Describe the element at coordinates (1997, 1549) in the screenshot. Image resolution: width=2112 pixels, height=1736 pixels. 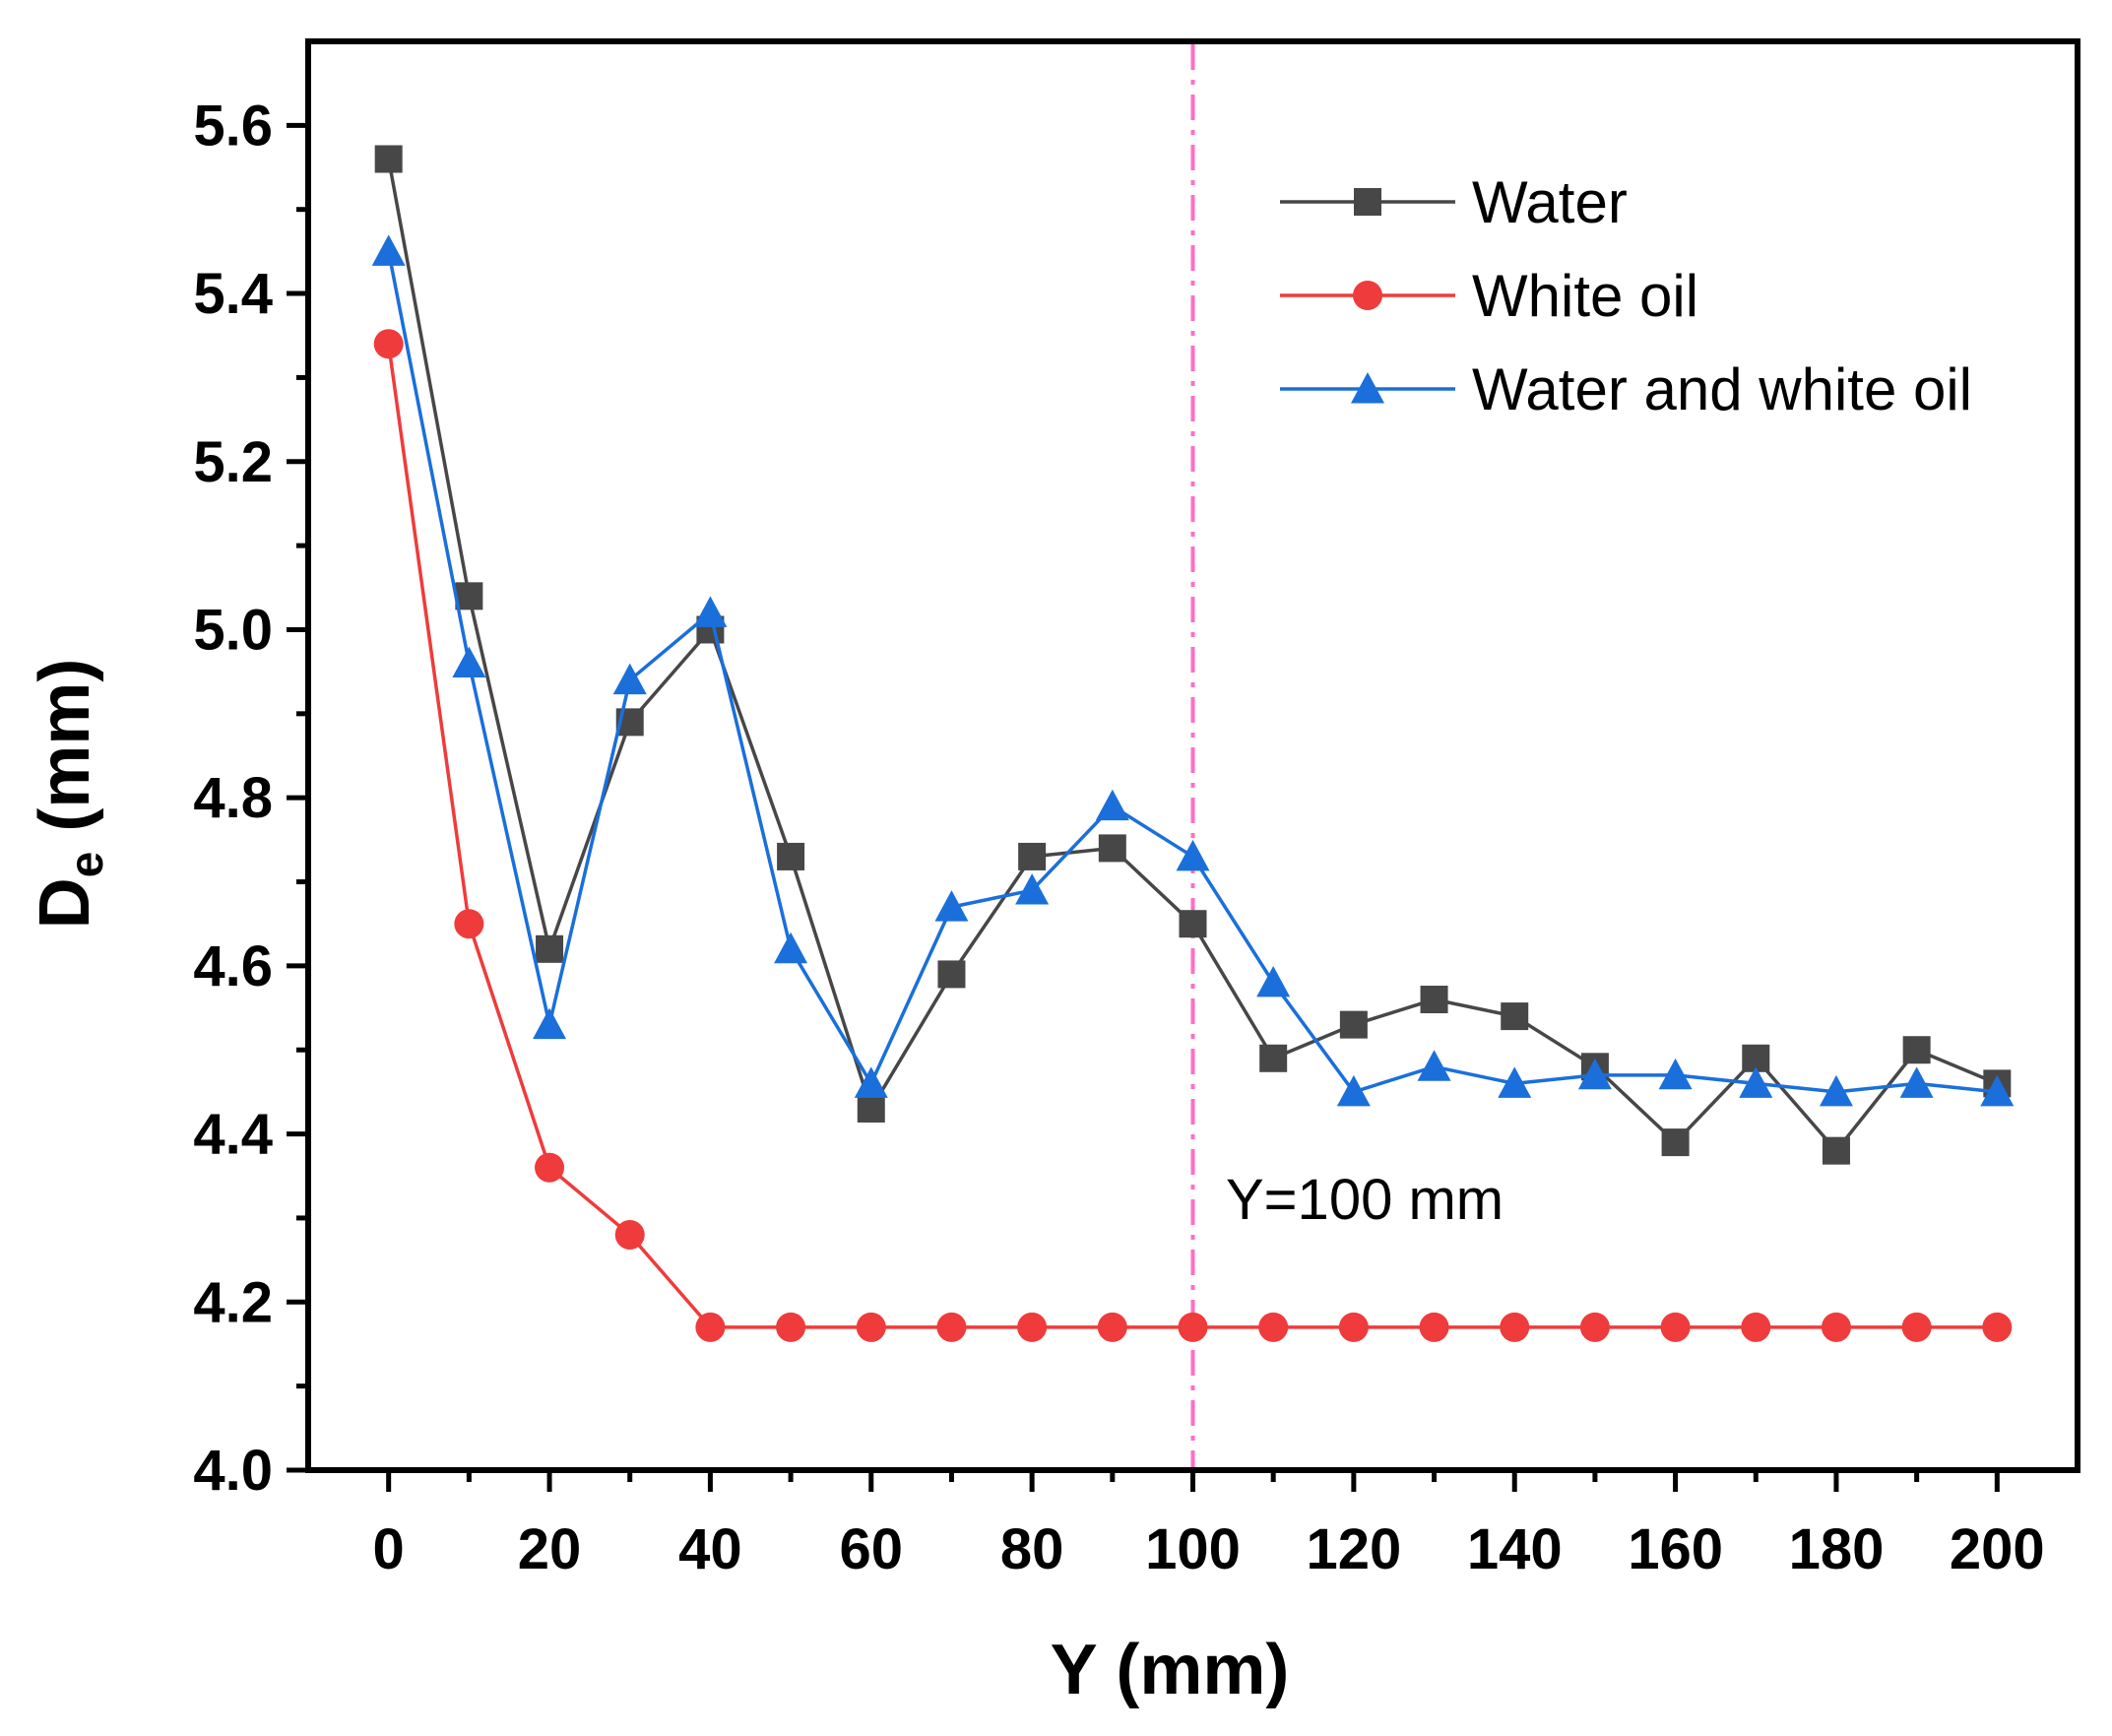
I see `x-tick-label: 200` at that location.